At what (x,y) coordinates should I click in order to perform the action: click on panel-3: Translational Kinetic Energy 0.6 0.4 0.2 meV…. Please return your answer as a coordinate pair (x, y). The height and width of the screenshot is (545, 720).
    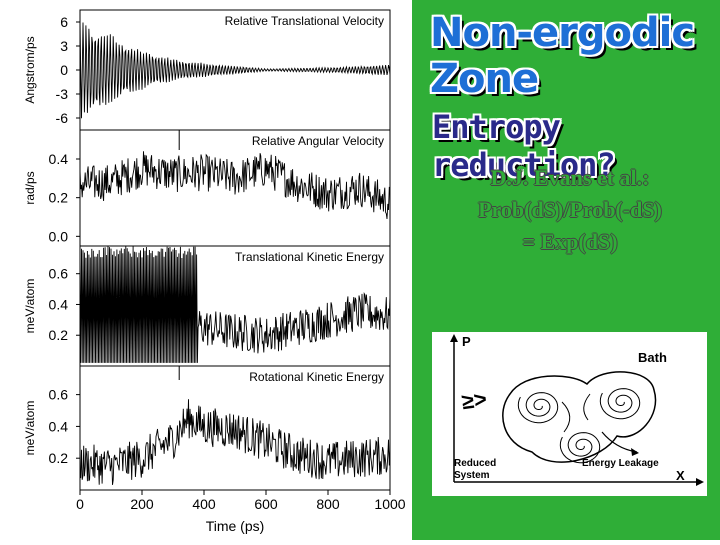
    Looking at the image, I should click on (207, 306).